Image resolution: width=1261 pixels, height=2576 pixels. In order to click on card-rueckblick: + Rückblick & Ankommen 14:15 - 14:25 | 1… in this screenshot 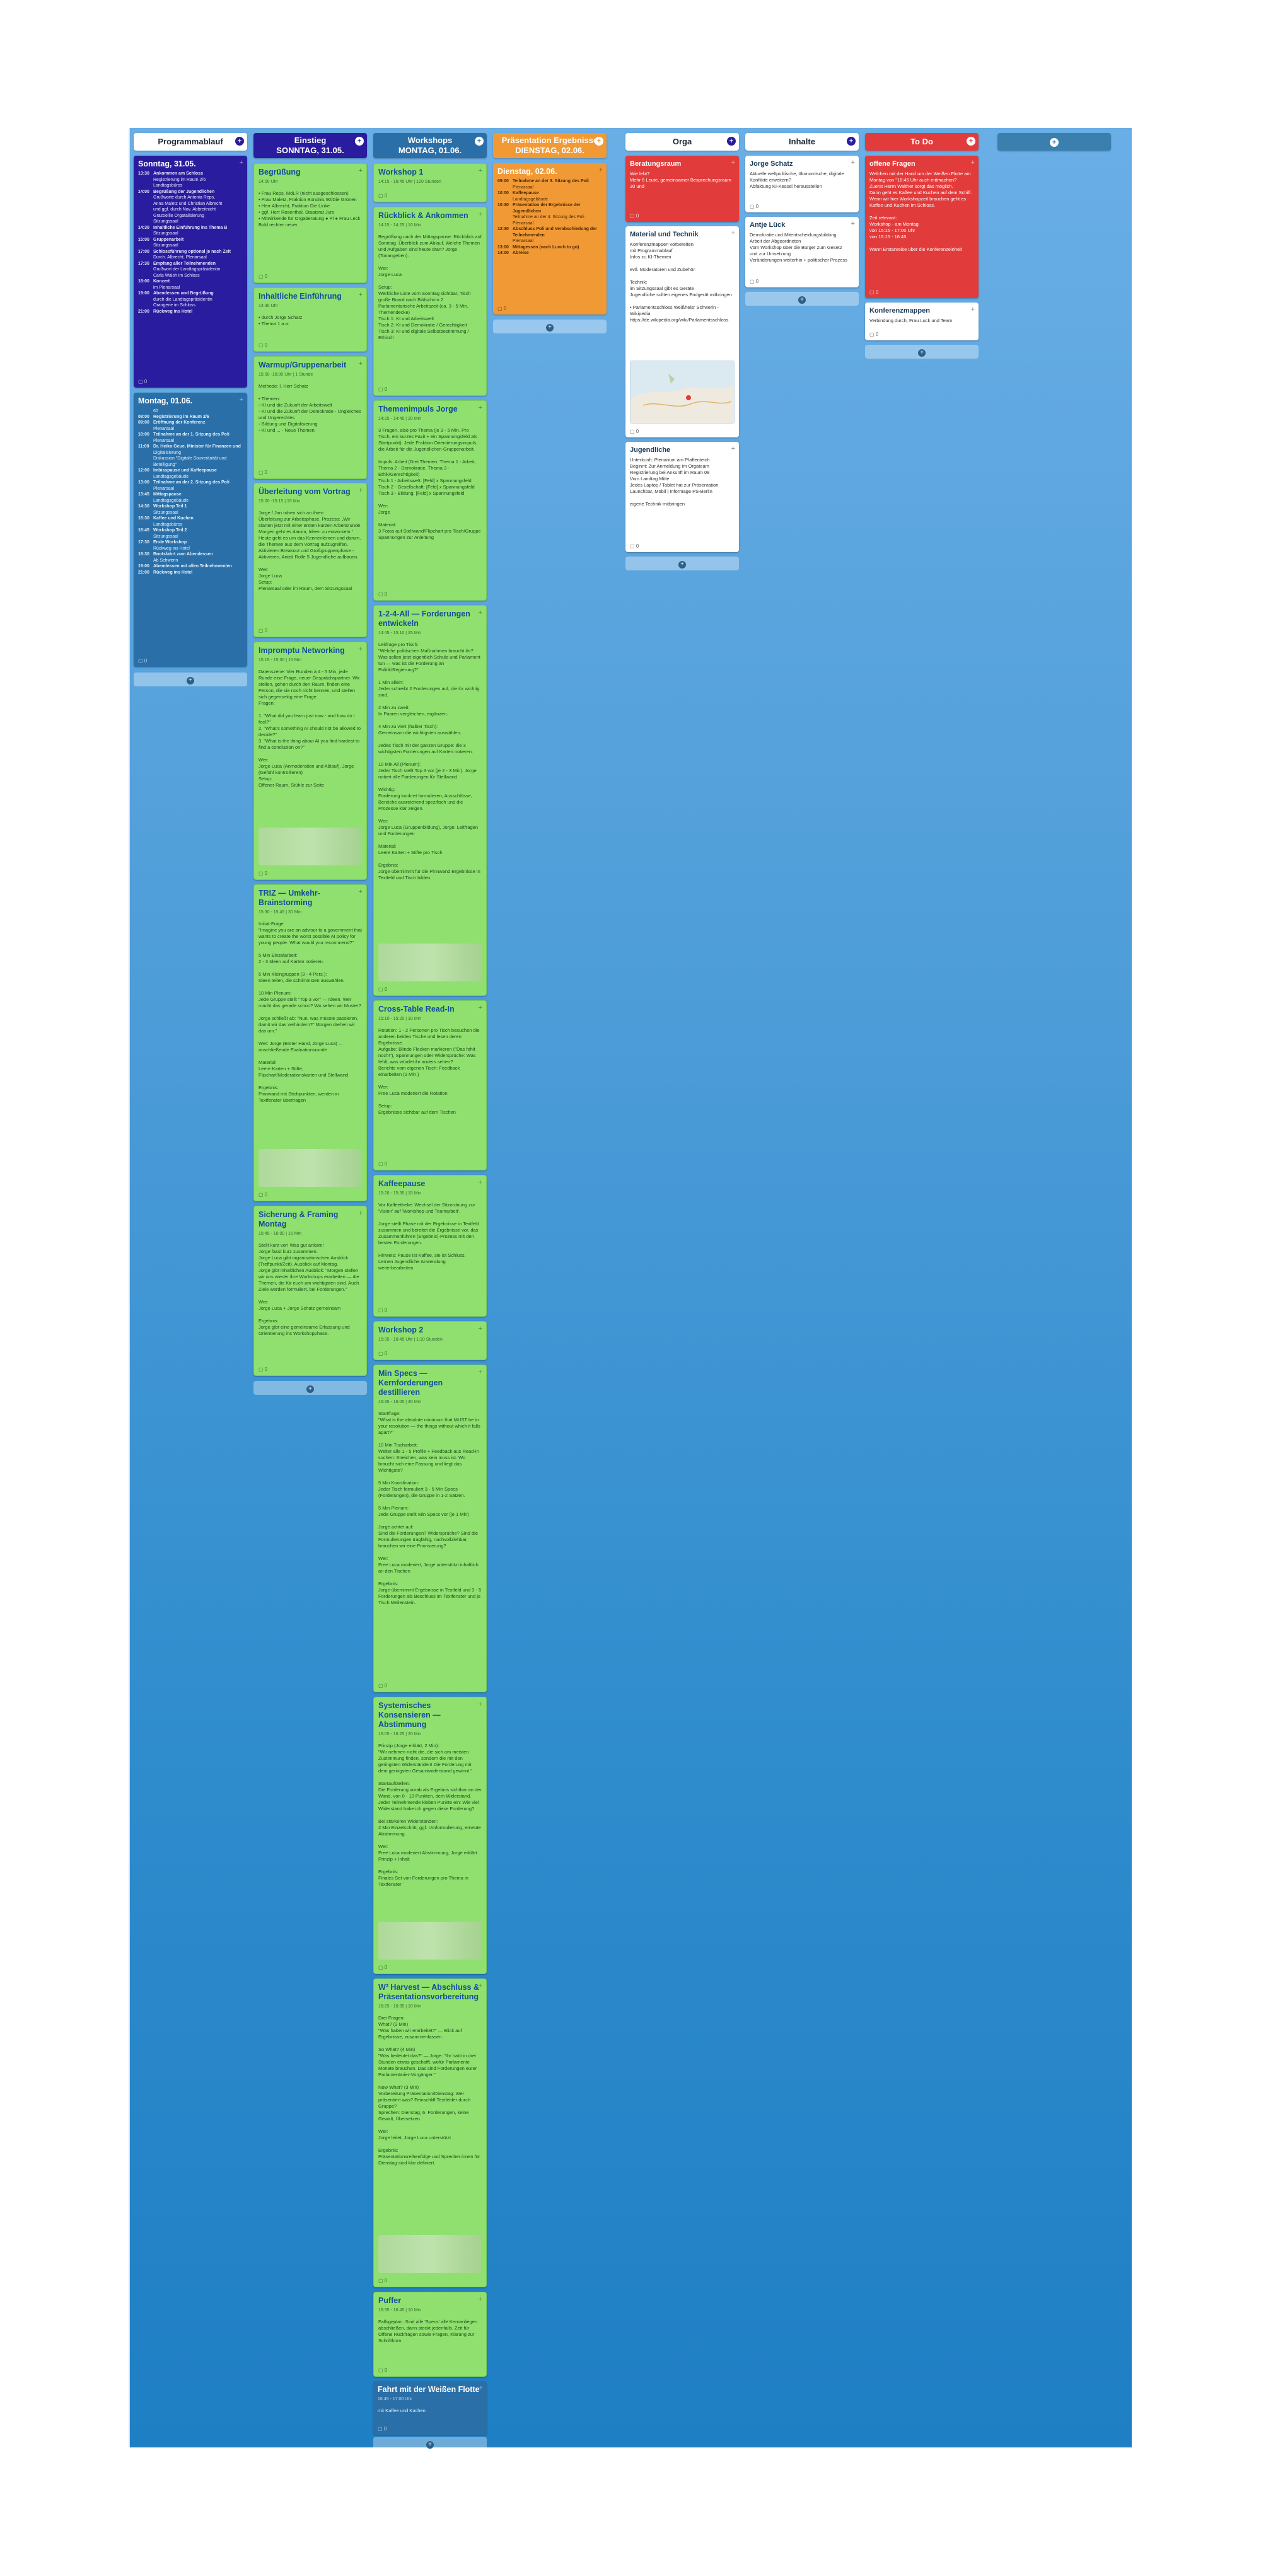, I will do `click(430, 301)`.